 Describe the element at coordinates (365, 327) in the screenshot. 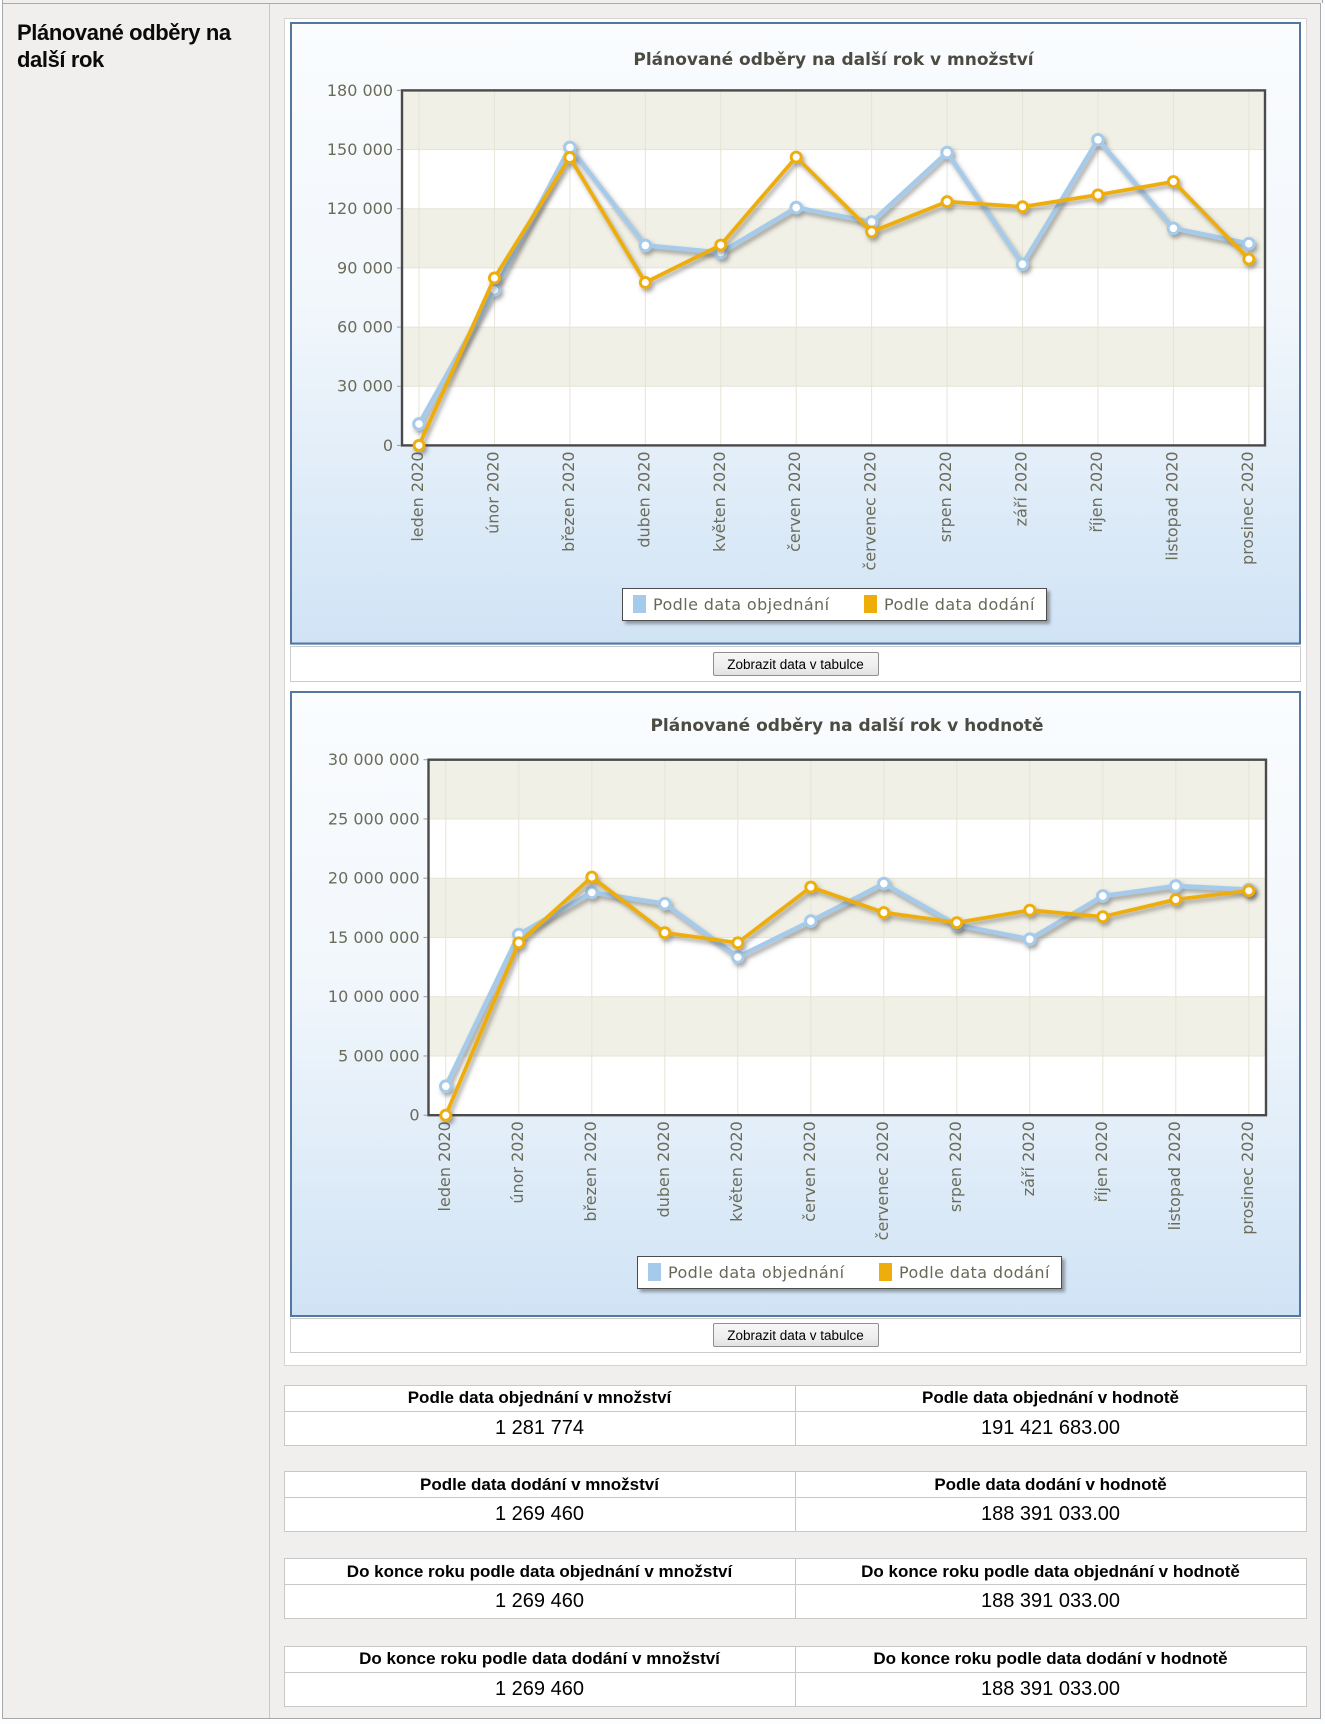

I see `y-tick-label: 60 000` at that location.